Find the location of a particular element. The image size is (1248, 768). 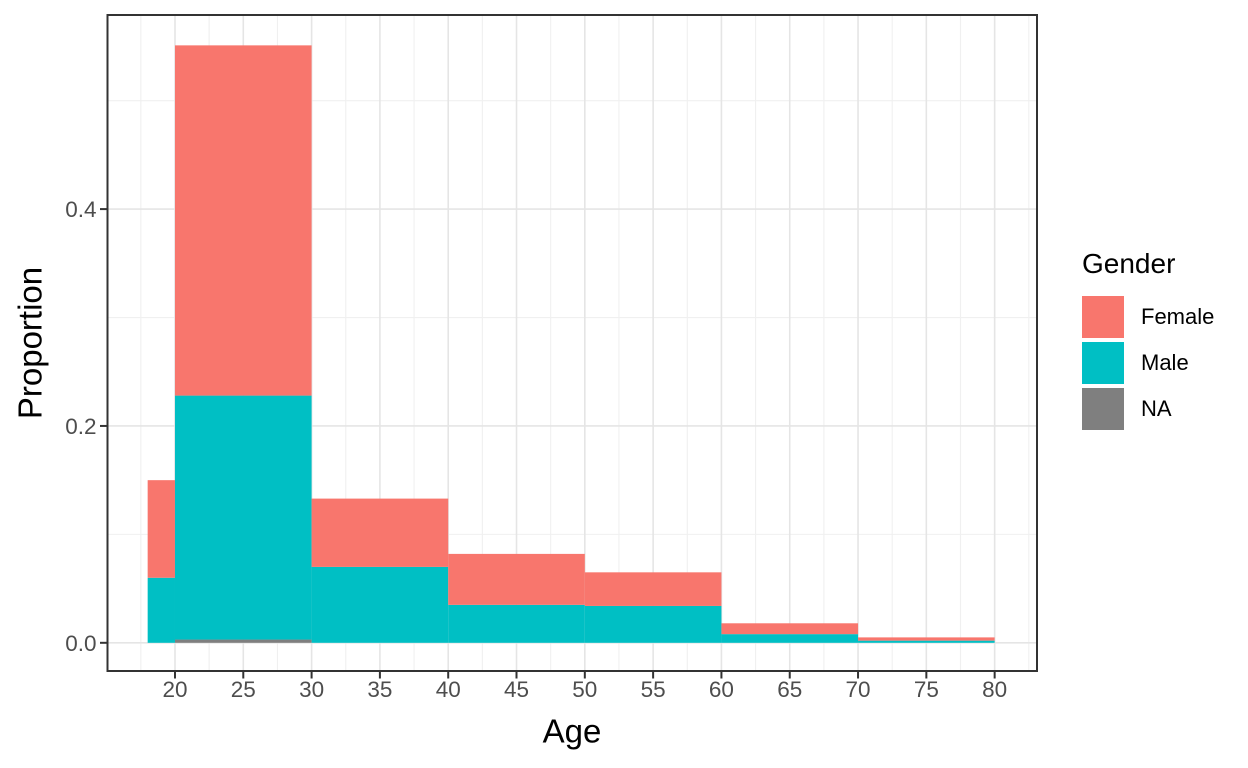

x-axis-tick-label: 80 is located at coordinates (994, 689).